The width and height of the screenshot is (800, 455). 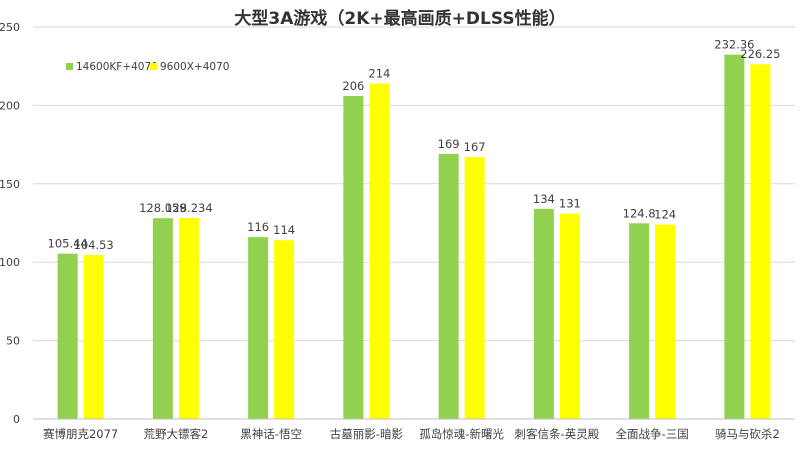 I want to click on x-tick-label-4: 孤岛惊魂-新曙光, so click(x=461, y=434).